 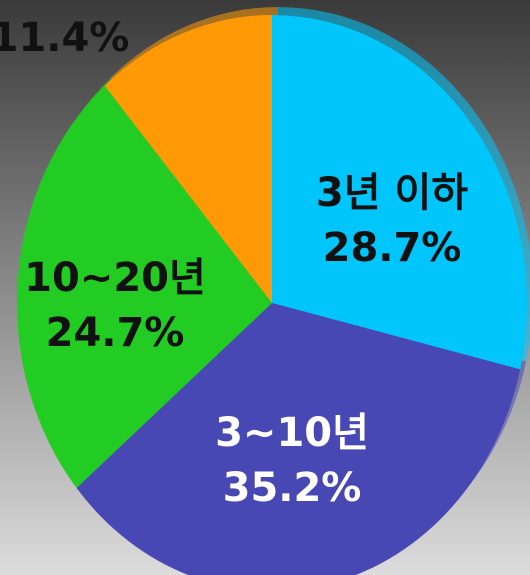 I want to click on value-label: 11.4%, so click(x=64, y=38).